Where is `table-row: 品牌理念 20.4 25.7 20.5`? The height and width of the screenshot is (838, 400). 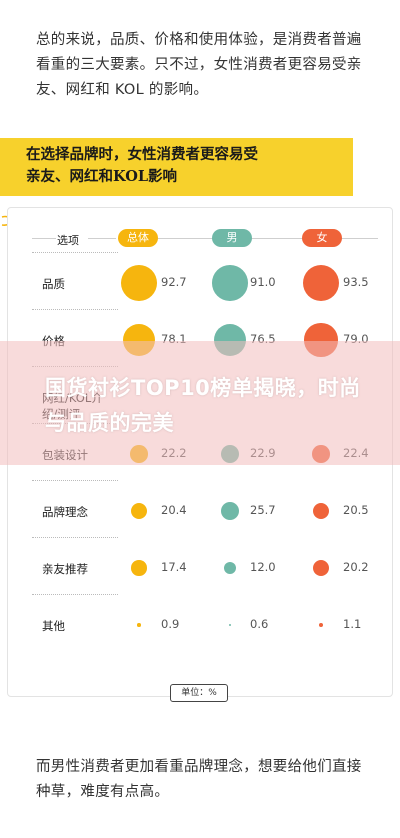
table-row: 品牌理念 20.4 25.7 20.5 is located at coordinates (203, 508).